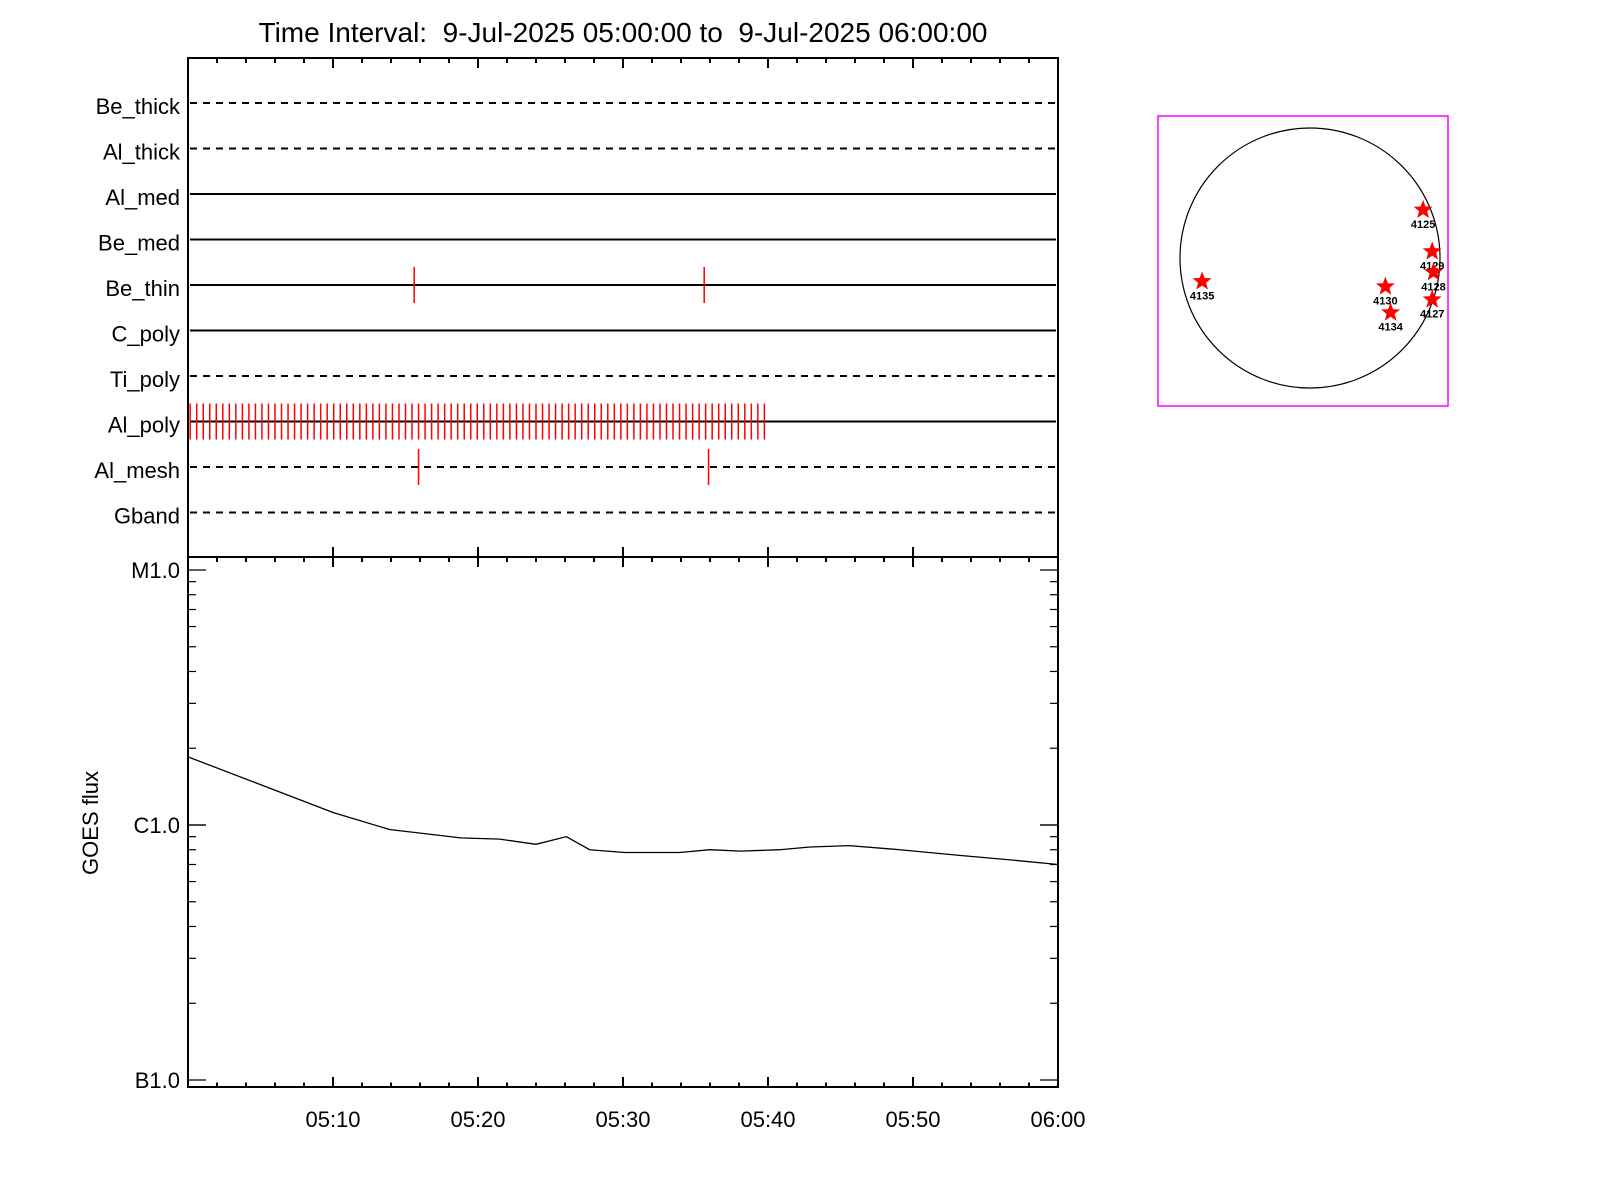 The width and height of the screenshot is (1600, 1200). Describe the element at coordinates (157, 1080) in the screenshot. I see `y-tick-label: B1.0` at that location.